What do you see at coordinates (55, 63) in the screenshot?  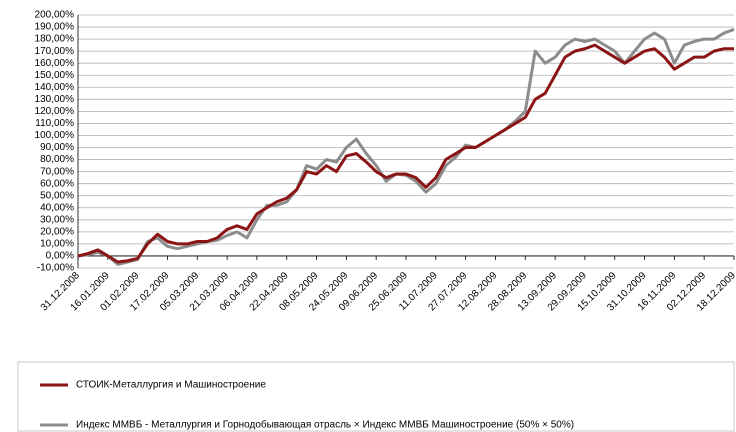 I see `y-tick-label: 160,00%` at bounding box center [55, 63].